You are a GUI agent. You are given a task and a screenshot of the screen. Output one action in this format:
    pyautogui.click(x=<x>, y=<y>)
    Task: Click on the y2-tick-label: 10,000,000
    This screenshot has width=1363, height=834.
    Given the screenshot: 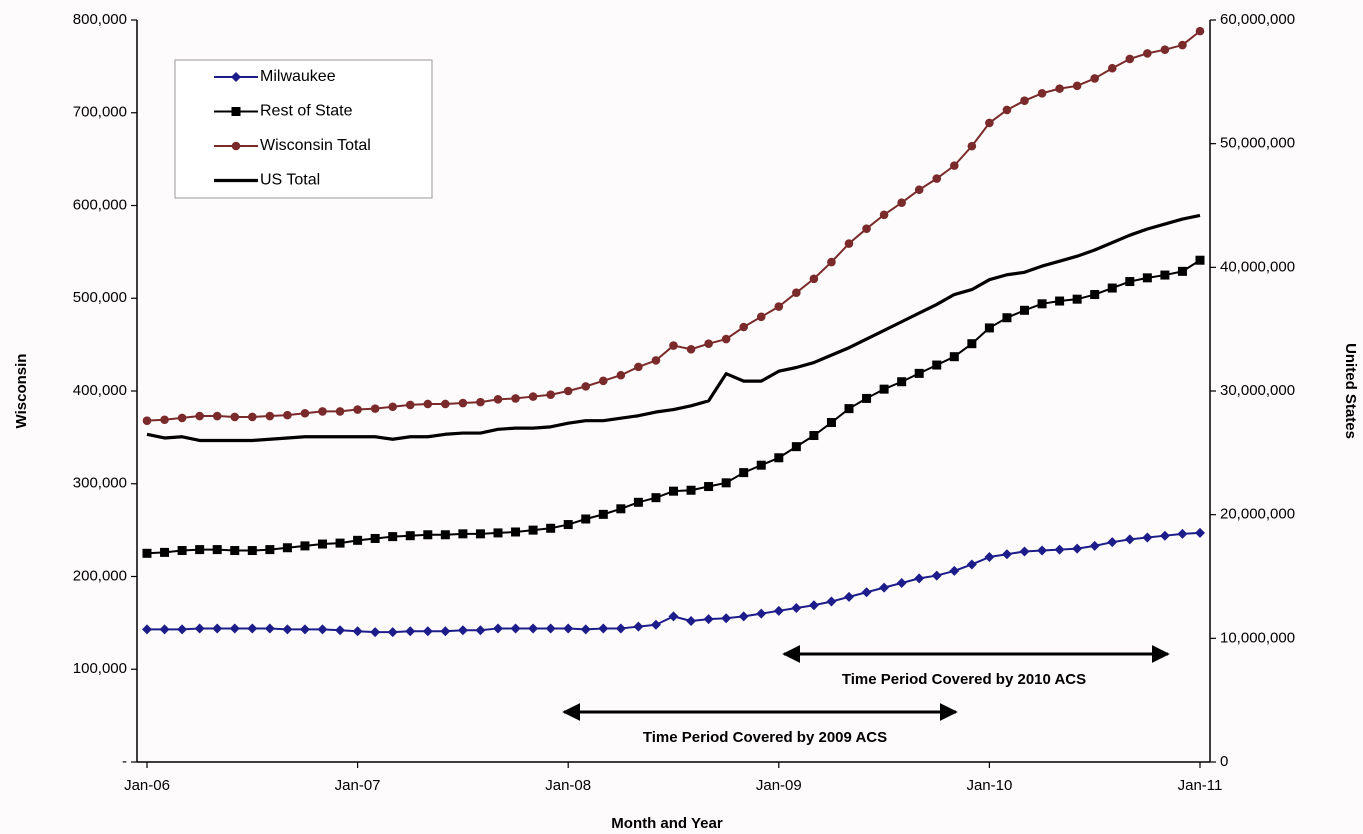 What is the action you would take?
    pyautogui.click(x=1257, y=637)
    